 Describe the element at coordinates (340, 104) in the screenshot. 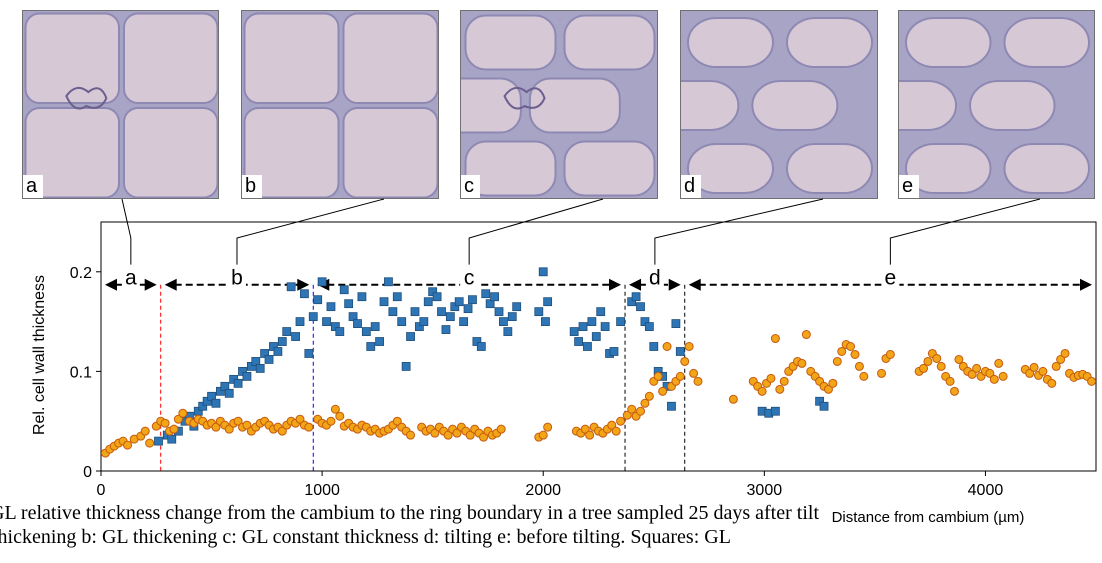

I see `micrograph-b: b` at that location.